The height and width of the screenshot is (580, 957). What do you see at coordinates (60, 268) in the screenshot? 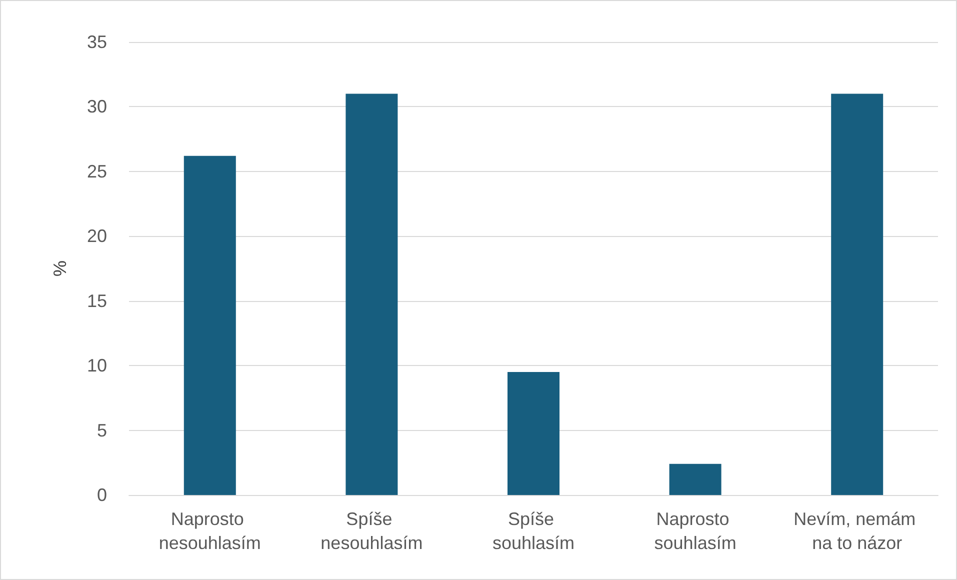
I see `y-axis-title: %` at bounding box center [60, 268].